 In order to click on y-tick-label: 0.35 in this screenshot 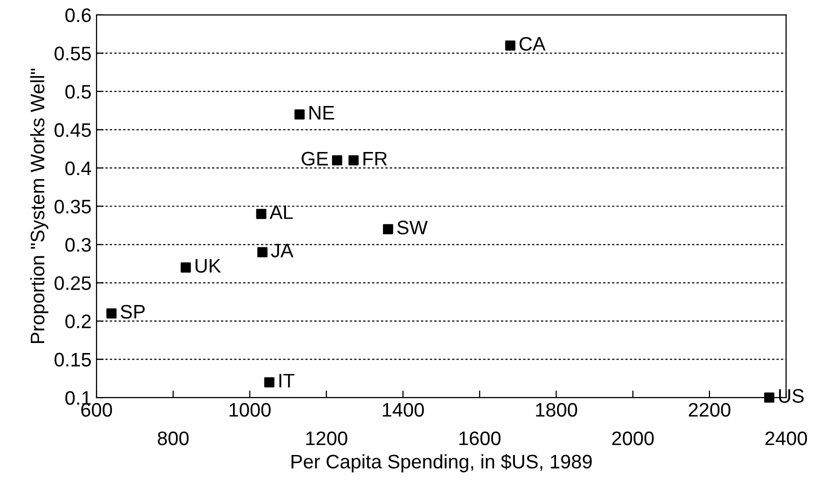, I will do `click(72, 207)`.